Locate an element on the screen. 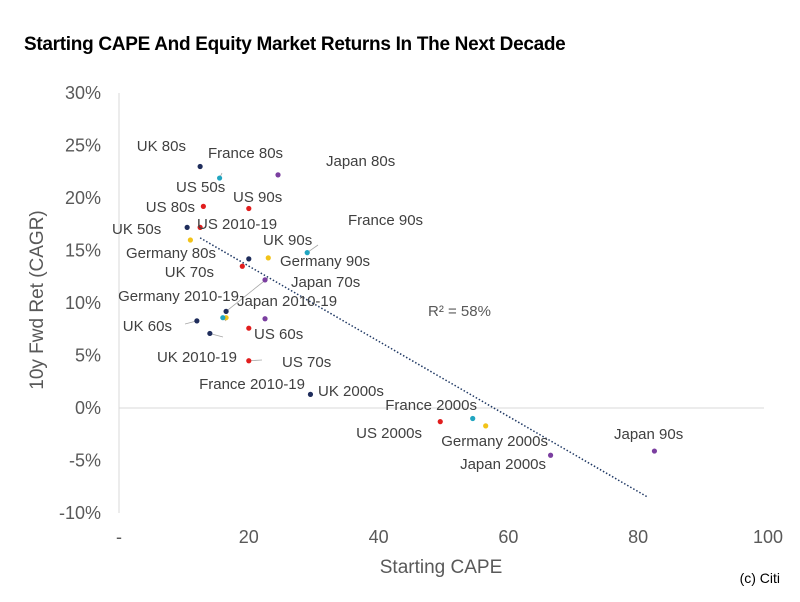  point-label: US 80s is located at coordinates (170, 207).